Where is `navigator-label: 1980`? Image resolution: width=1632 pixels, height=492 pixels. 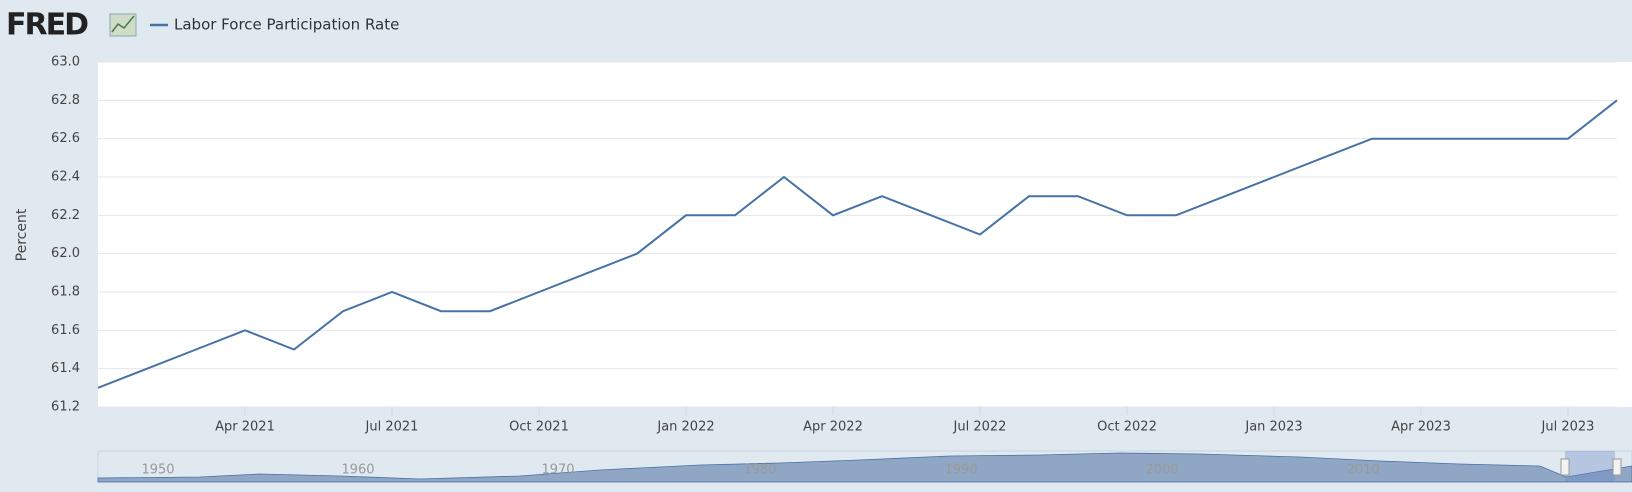 navigator-label: 1980 is located at coordinates (759, 470).